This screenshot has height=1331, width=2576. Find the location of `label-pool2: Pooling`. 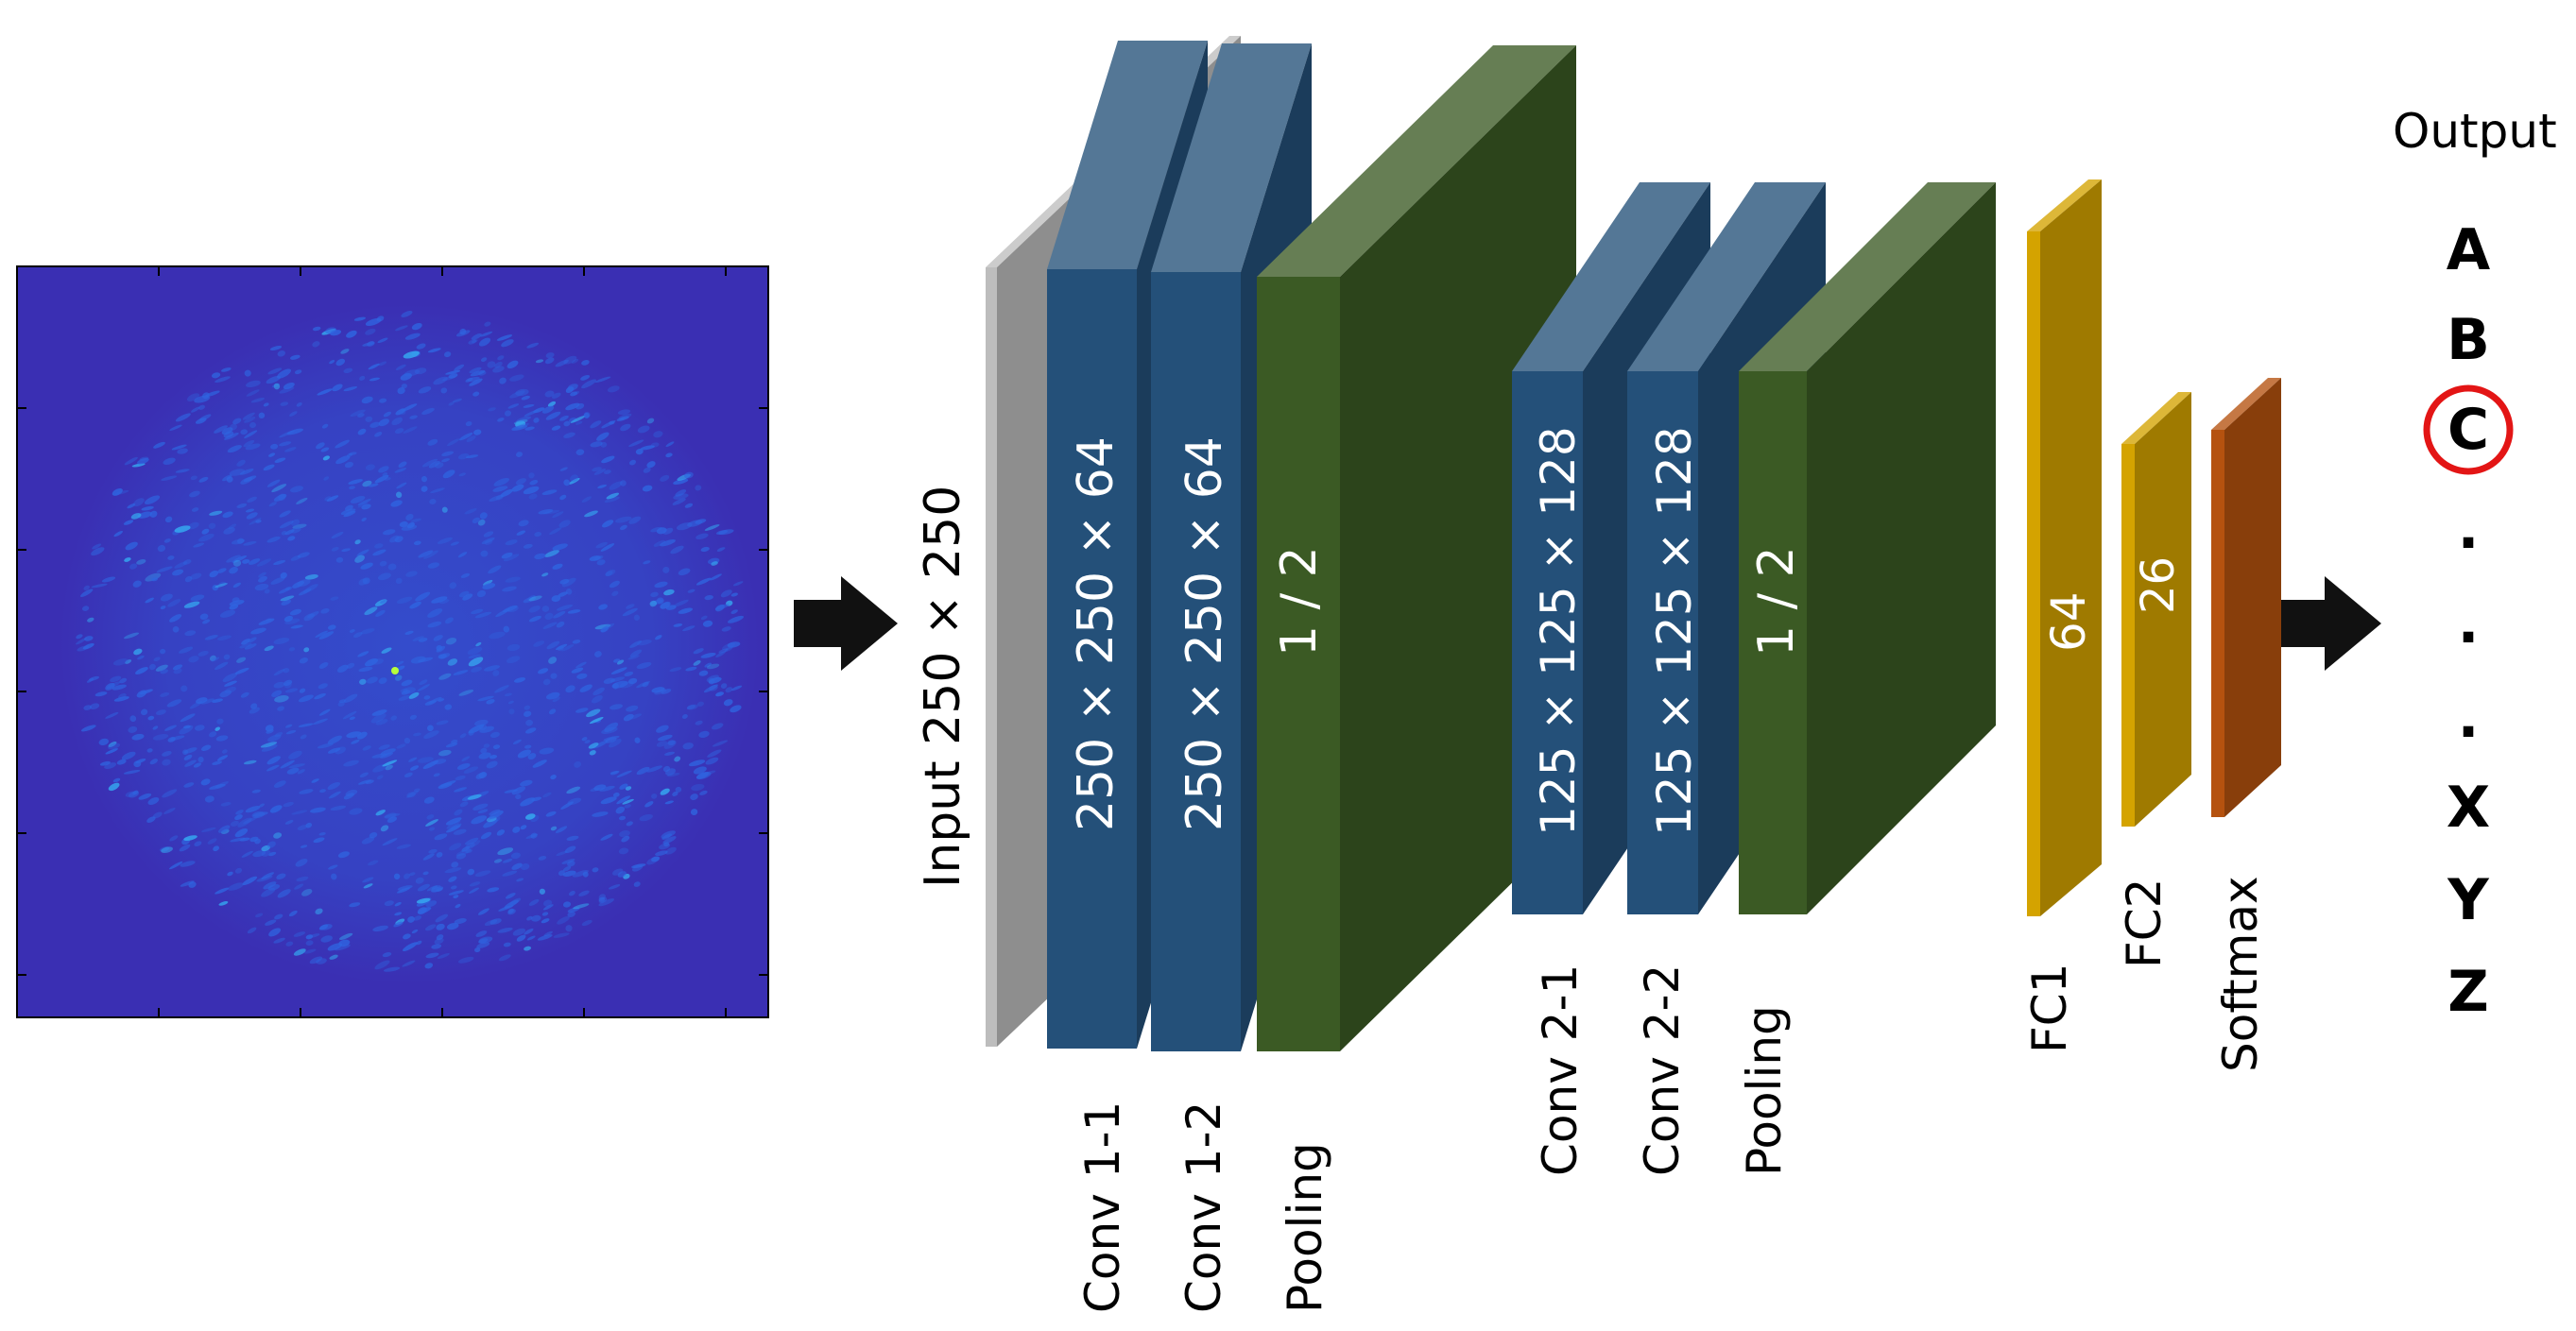

label-pool2: Pooling is located at coordinates (1764, 1090).